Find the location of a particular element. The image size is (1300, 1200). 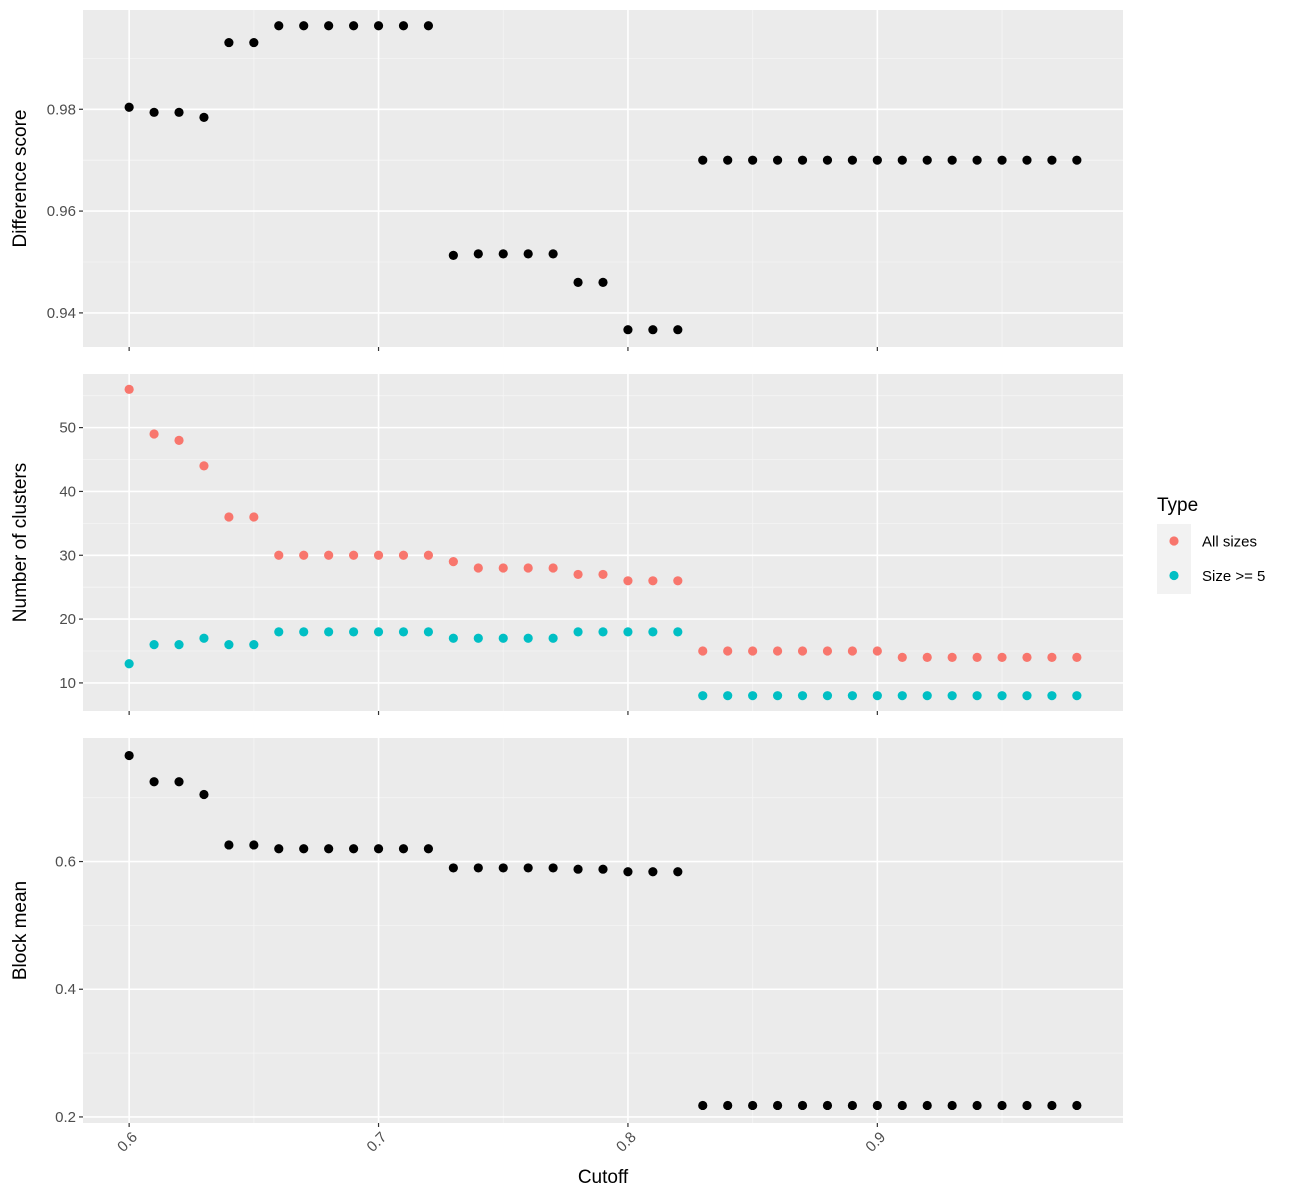

y-tick-label: 0.98 is located at coordinates (61, 109).